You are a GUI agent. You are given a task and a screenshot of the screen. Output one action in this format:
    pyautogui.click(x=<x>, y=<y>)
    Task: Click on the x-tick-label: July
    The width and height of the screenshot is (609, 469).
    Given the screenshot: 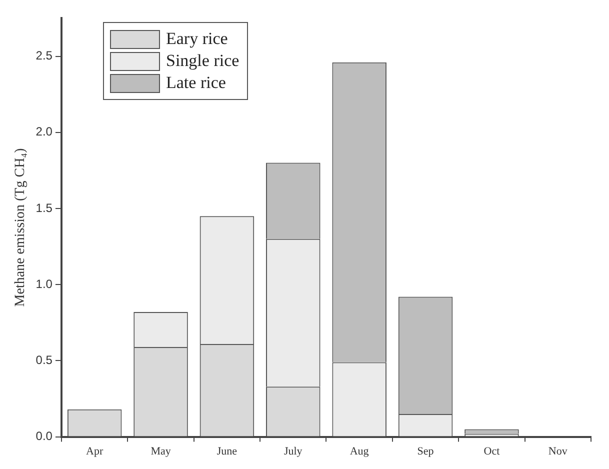 What is the action you would take?
    pyautogui.click(x=293, y=451)
    